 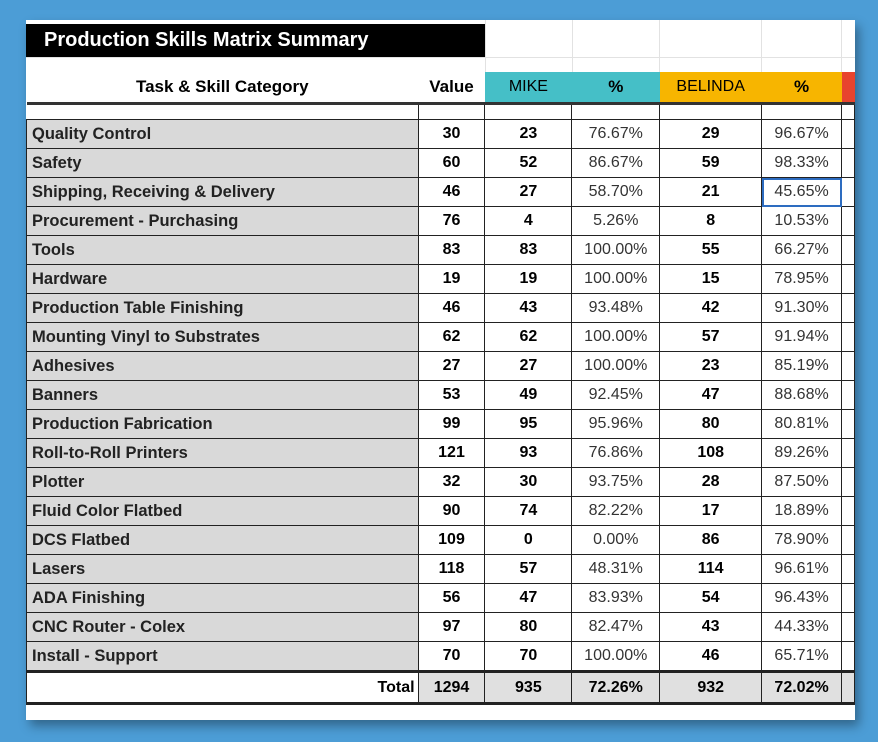 What do you see at coordinates (711, 366) in the screenshot?
I see `belinda-score-cell: 23` at bounding box center [711, 366].